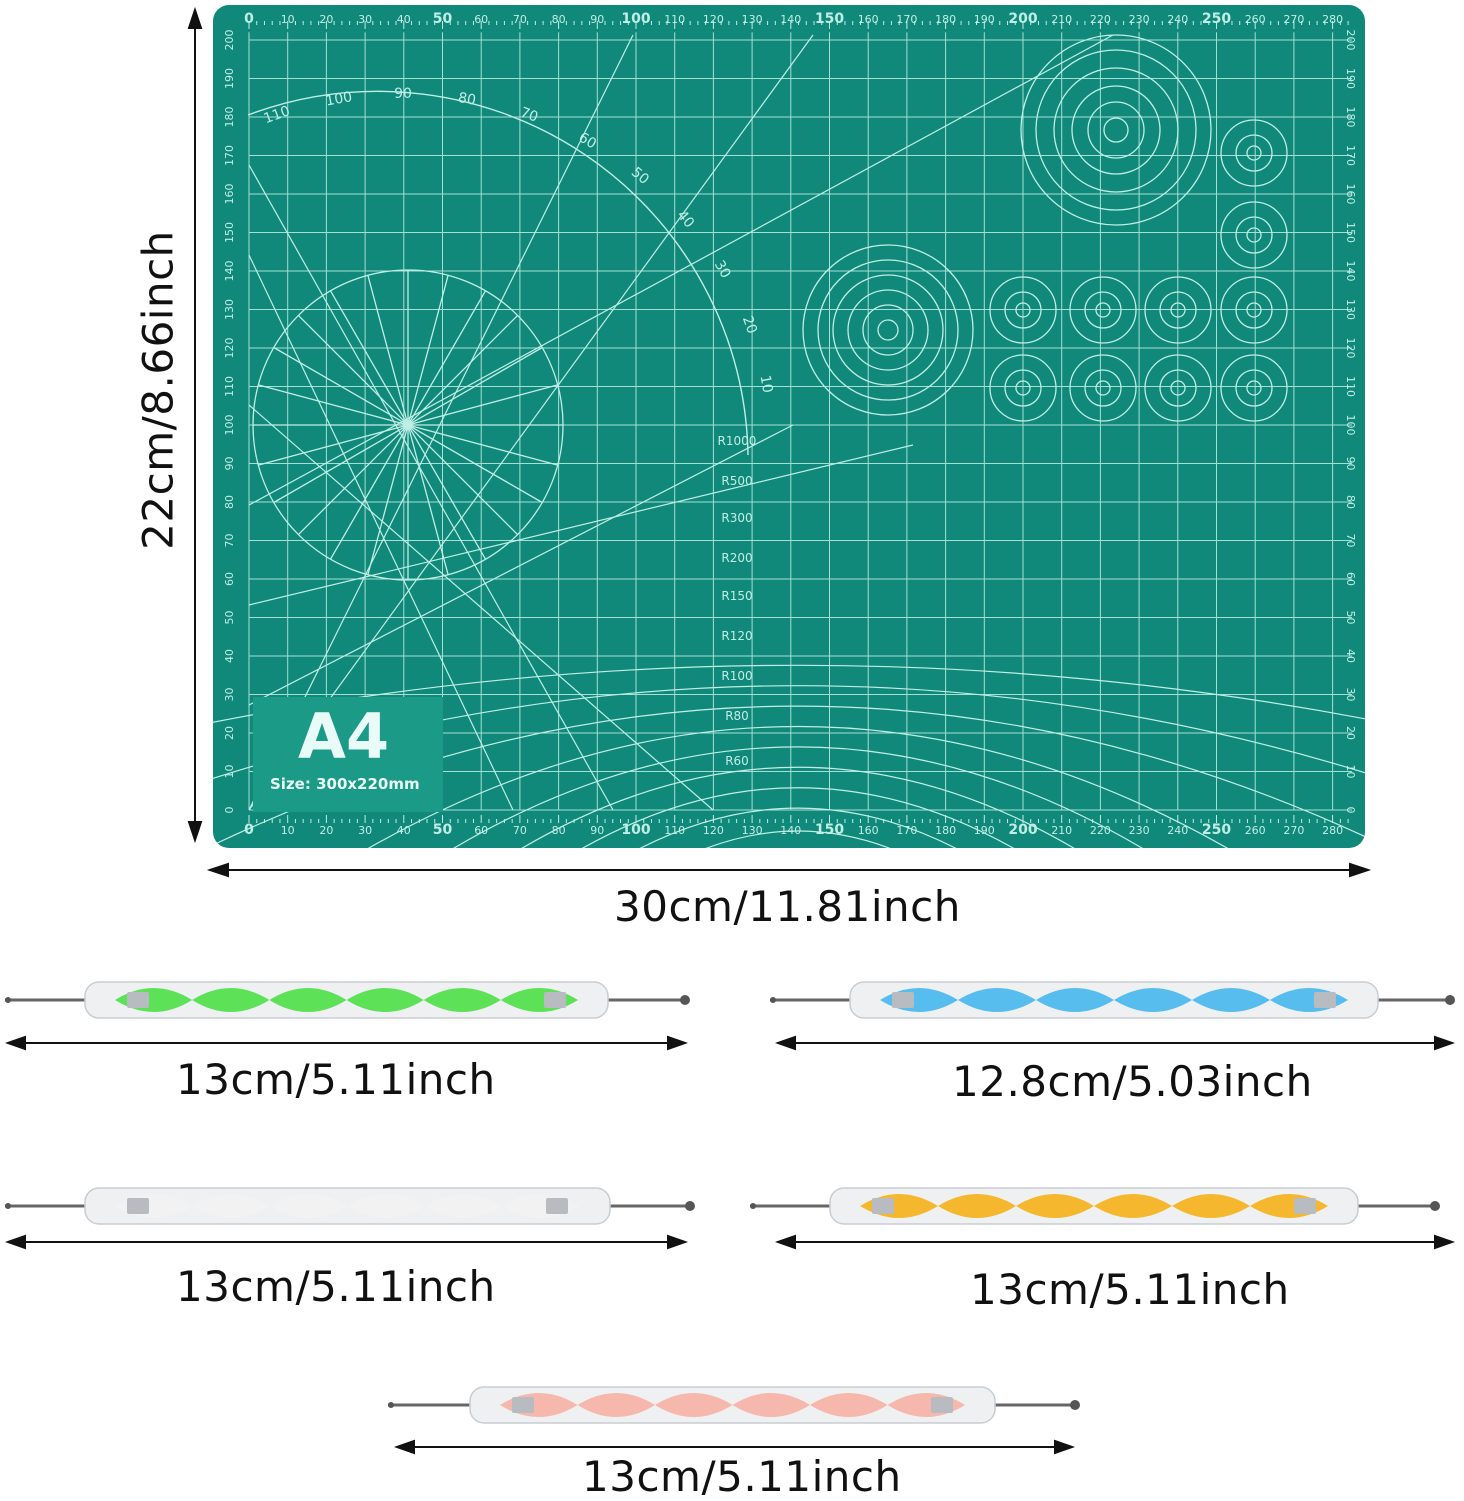  Describe the element at coordinates (984, 19) in the screenshot. I see `x-tick-label-top: 190` at that location.